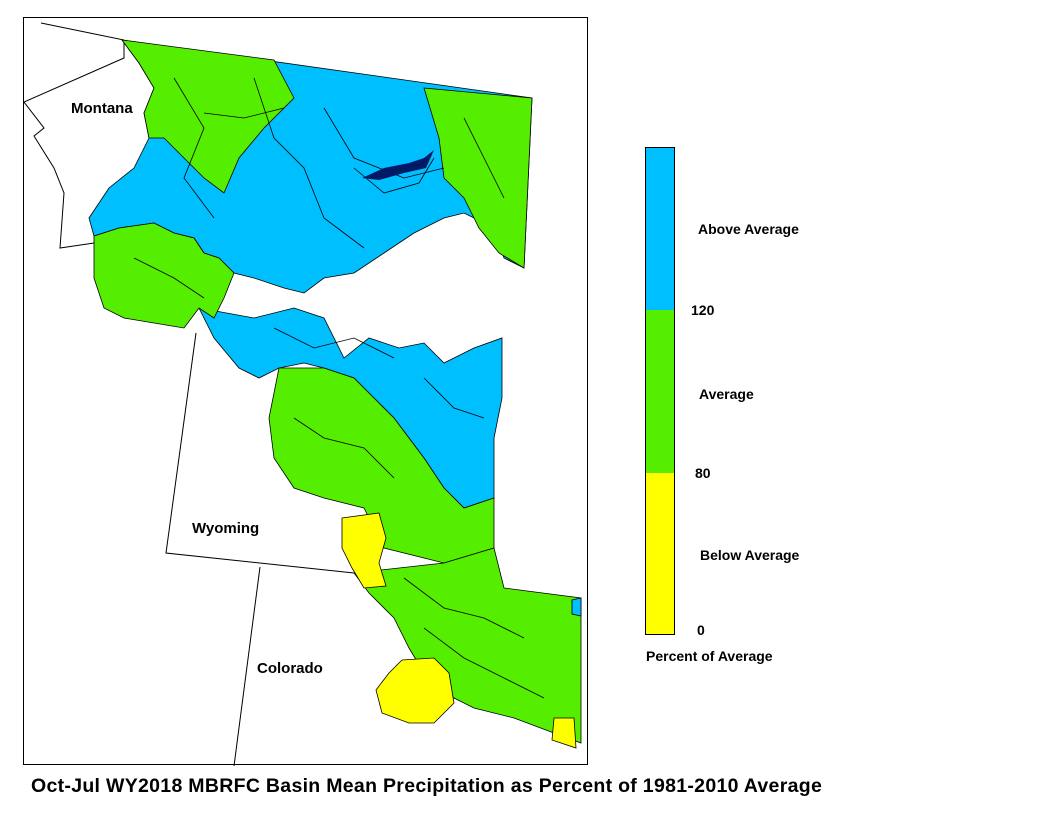 This screenshot has width=1056, height=816. What do you see at coordinates (660, 553) in the screenshot?
I see `legend-swatch-below` at bounding box center [660, 553].